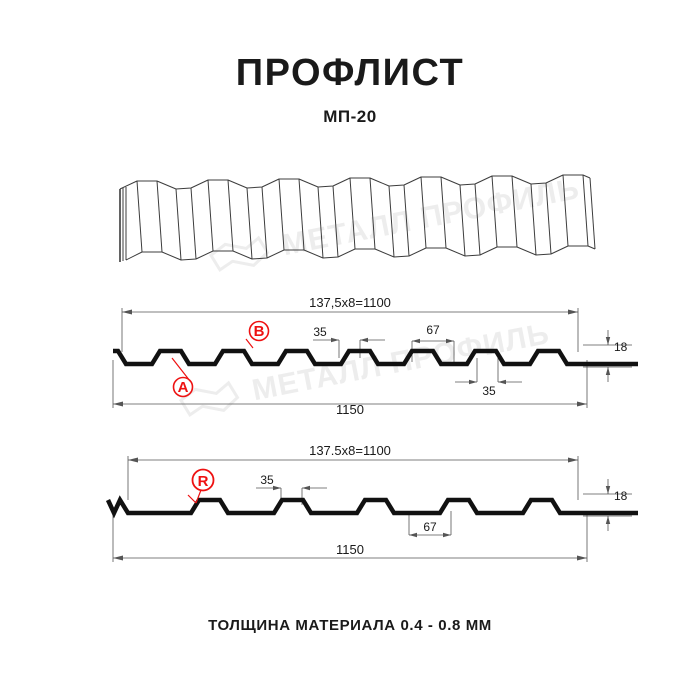 The width and height of the screenshot is (700, 700). What do you see at coordinates (375, 357) in the screenshot?
I see `profile-polyline-top` at bounding box center [375, 357].